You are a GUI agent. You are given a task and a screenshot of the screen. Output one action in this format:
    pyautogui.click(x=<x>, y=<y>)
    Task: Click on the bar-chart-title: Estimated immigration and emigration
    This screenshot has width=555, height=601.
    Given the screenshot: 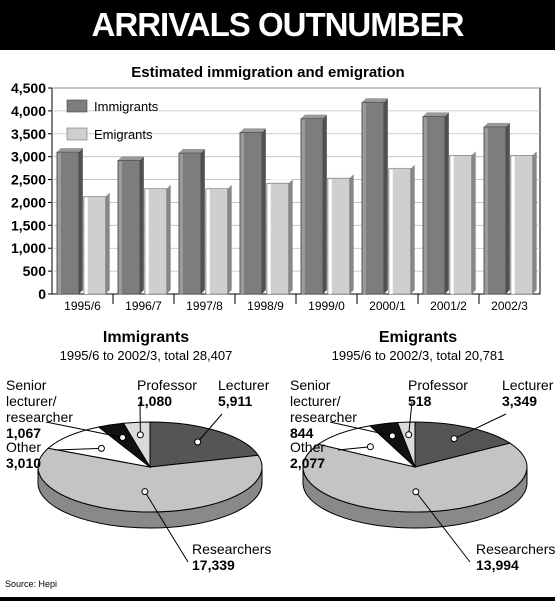 What is the action you would take?
    pyautogui.click(x=267, y=72)
    